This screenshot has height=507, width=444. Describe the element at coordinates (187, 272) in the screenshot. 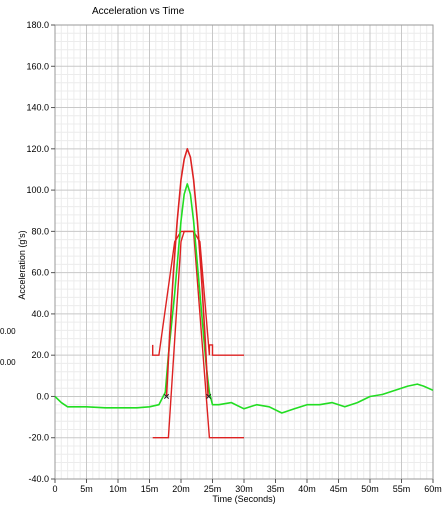

I see `series-line` at that location.